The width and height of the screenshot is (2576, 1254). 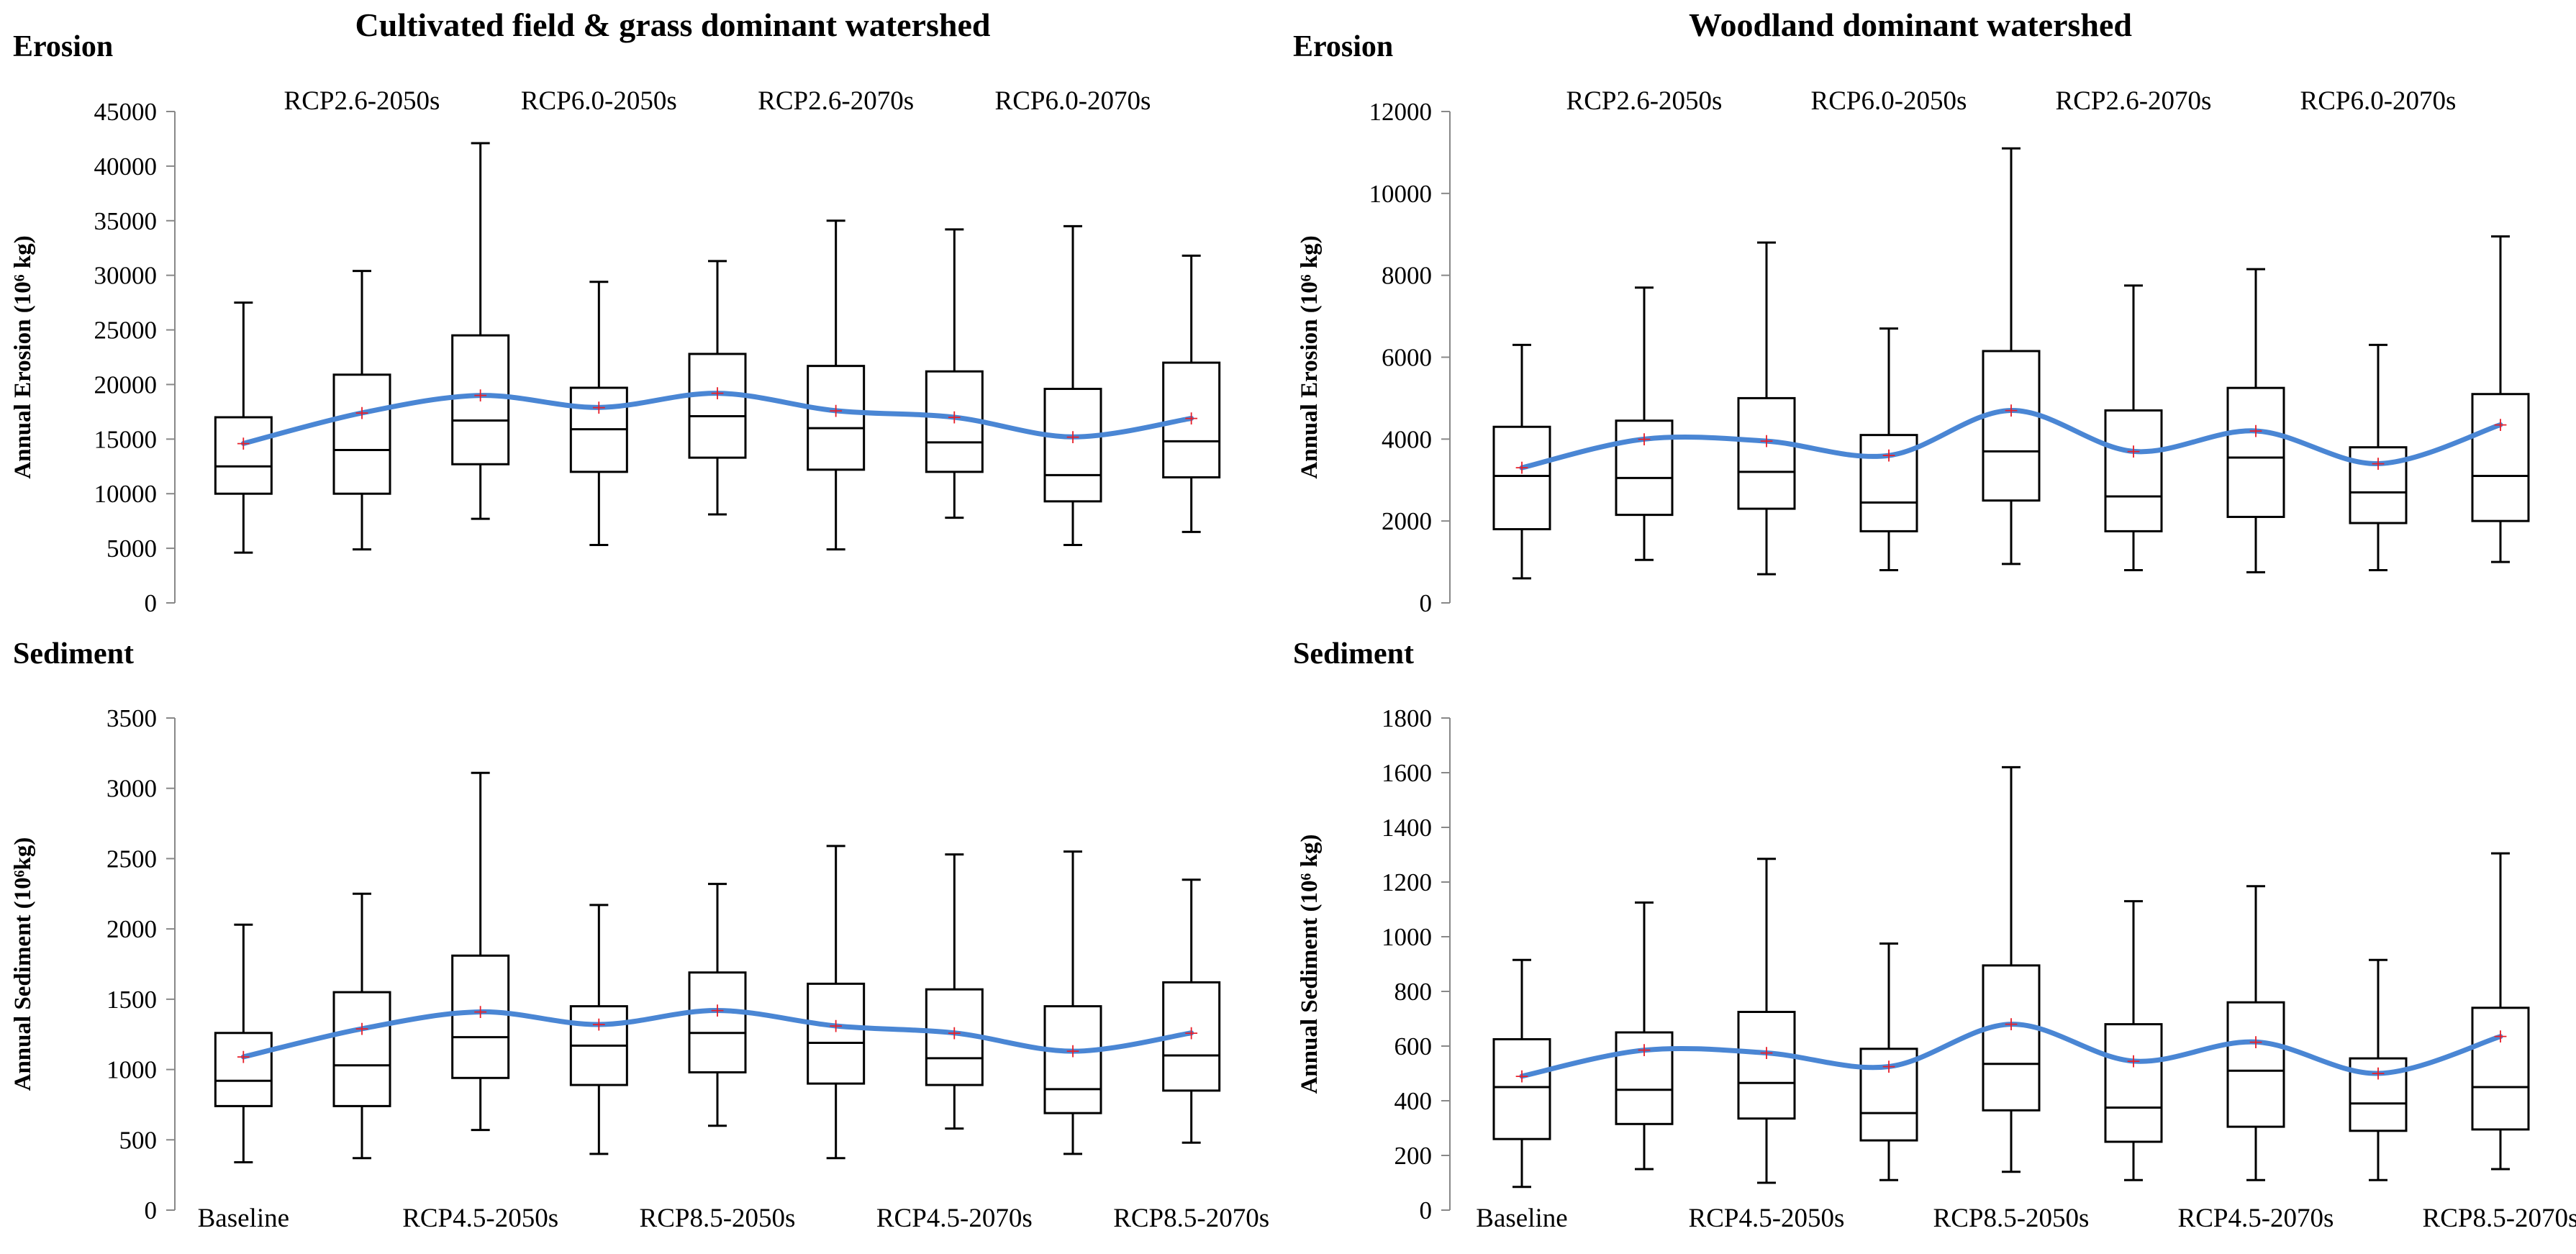 What do you see at coordinates (126, 221) in the screenshot?
I see `y-tick-label: 35000` at bounding box center [126, 221].